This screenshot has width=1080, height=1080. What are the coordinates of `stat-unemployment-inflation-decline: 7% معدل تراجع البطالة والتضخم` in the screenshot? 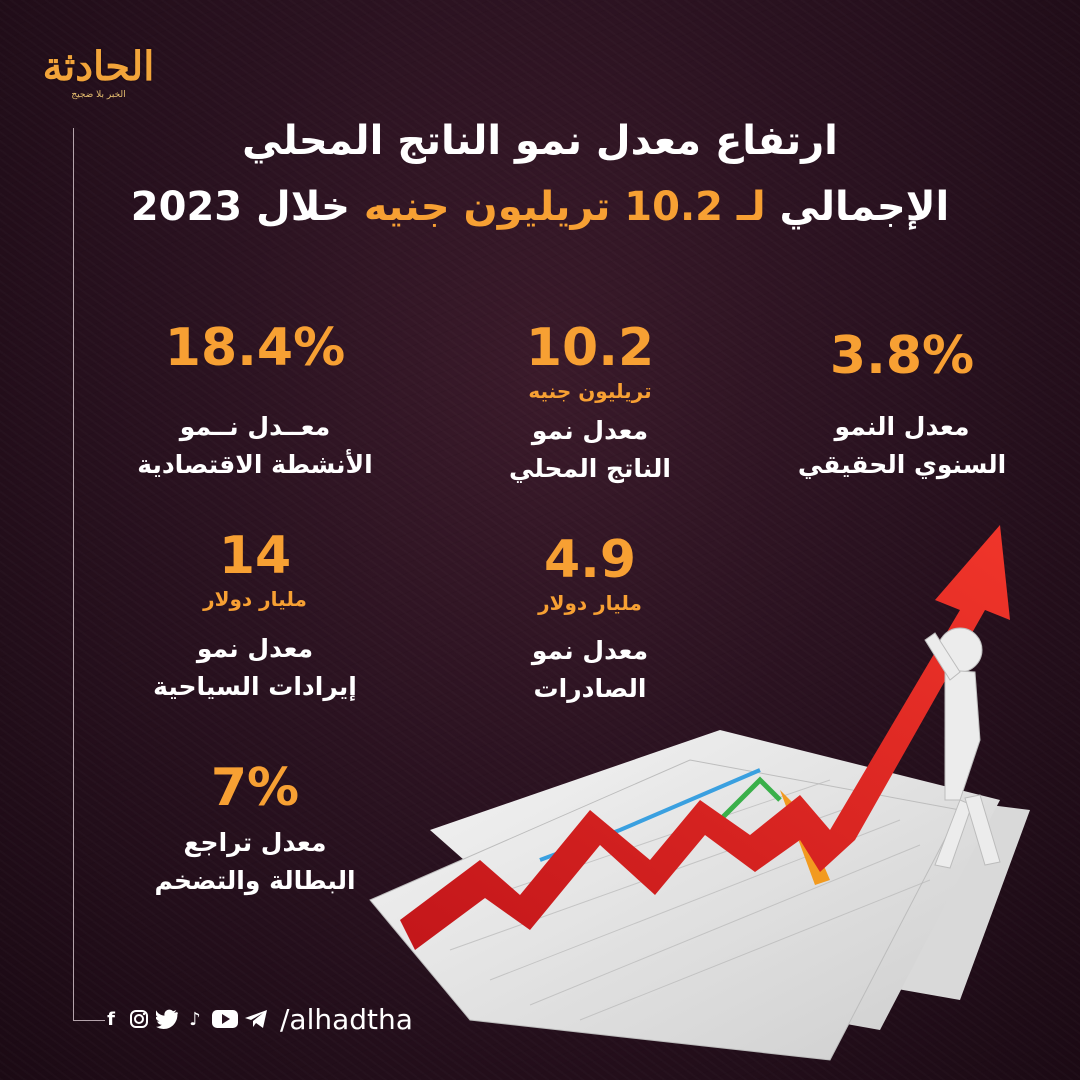 It's located at (255, 829).